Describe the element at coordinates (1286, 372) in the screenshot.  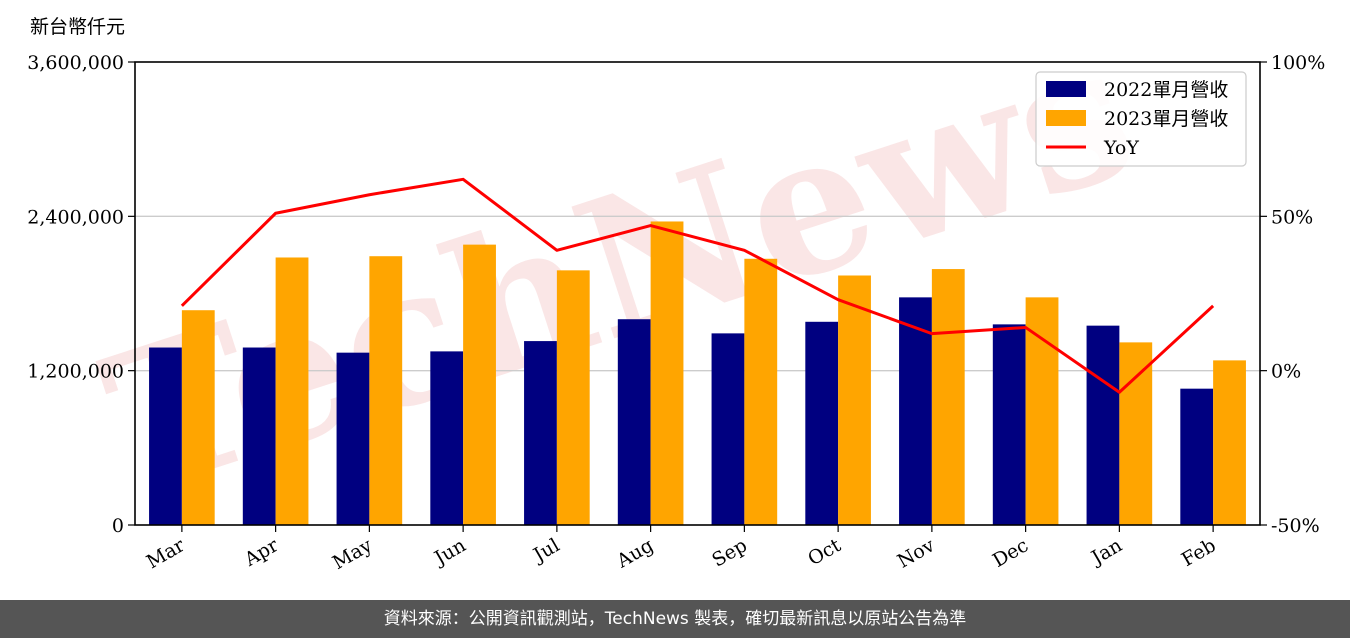
I see `right-tick-label: 0%` at that location.